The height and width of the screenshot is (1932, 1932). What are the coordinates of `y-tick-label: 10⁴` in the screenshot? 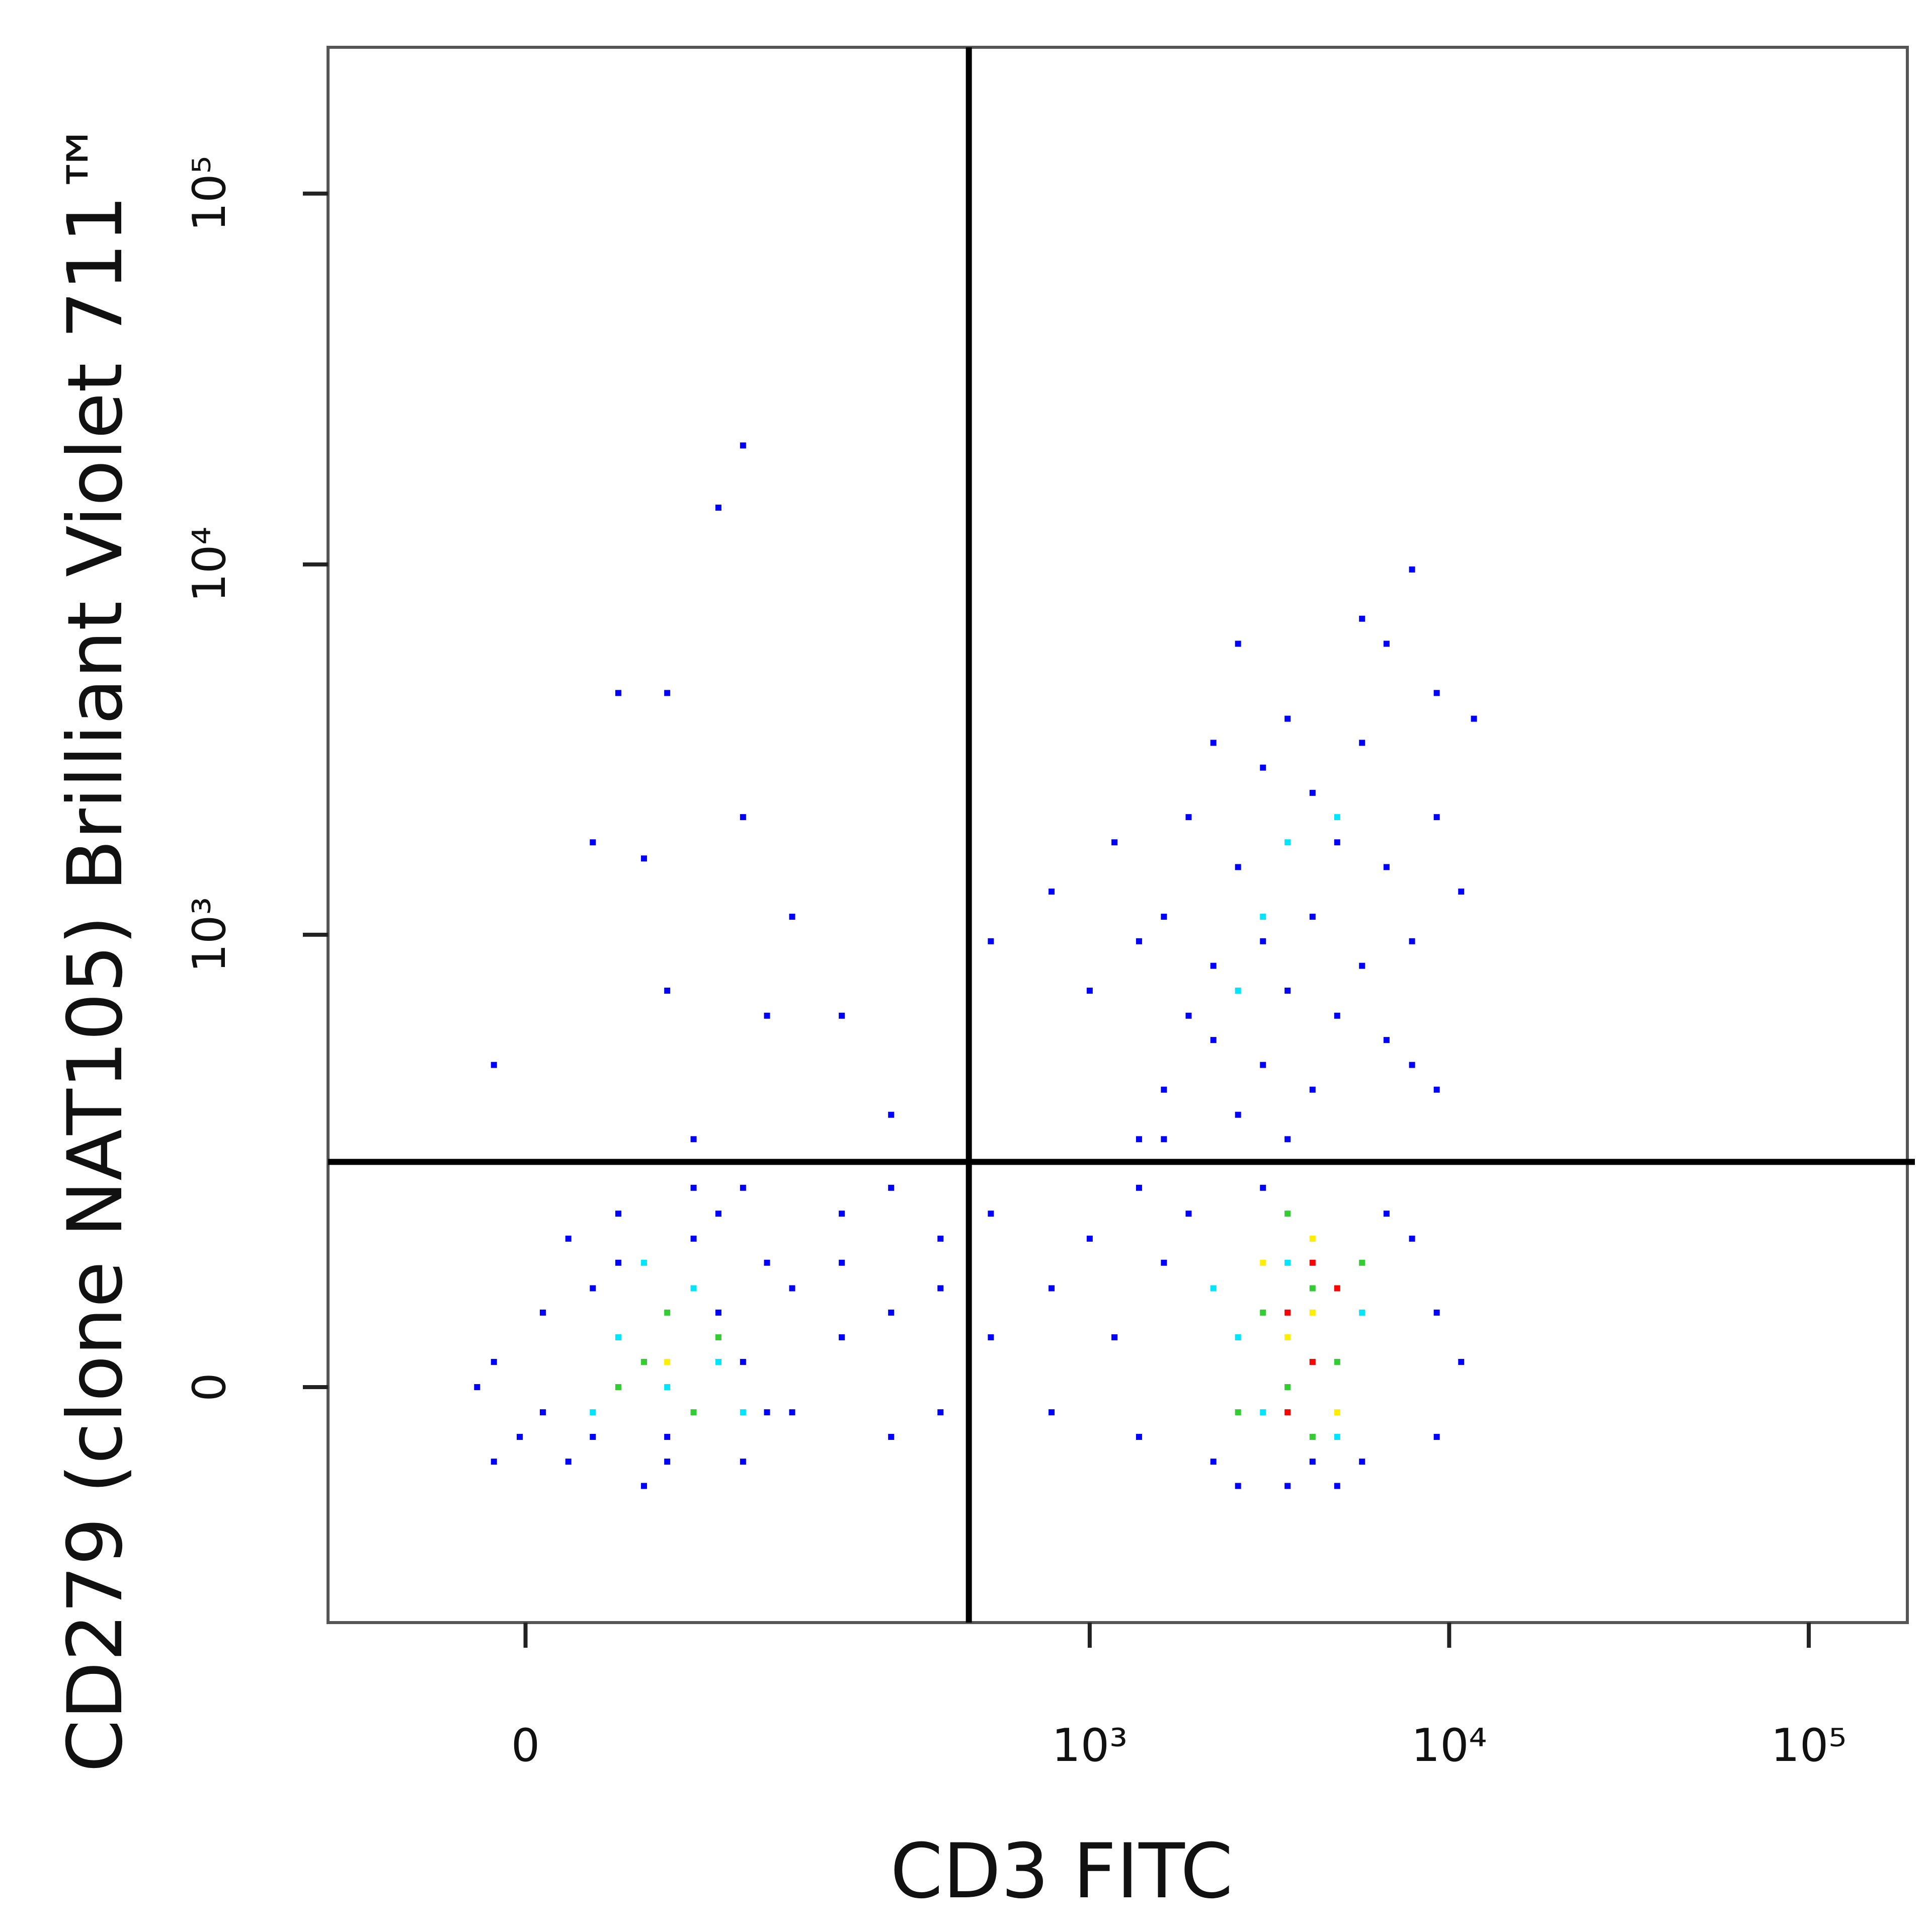 It's located at (210, 565).